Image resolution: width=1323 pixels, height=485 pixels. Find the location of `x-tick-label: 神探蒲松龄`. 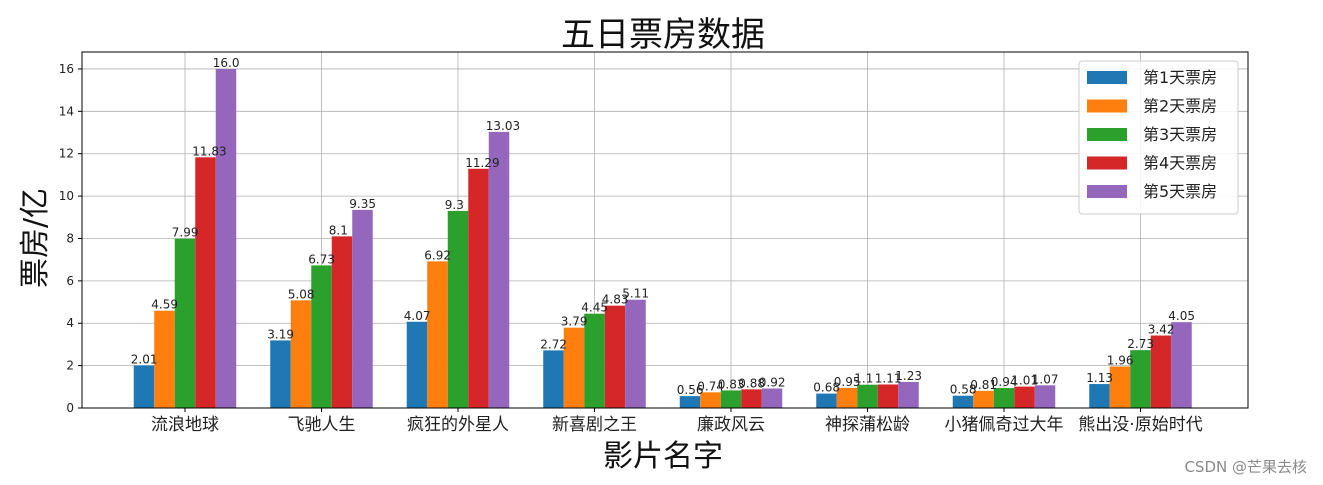

x-tick-label: 神探蒲松龄 is located at coordinates (867, 425).